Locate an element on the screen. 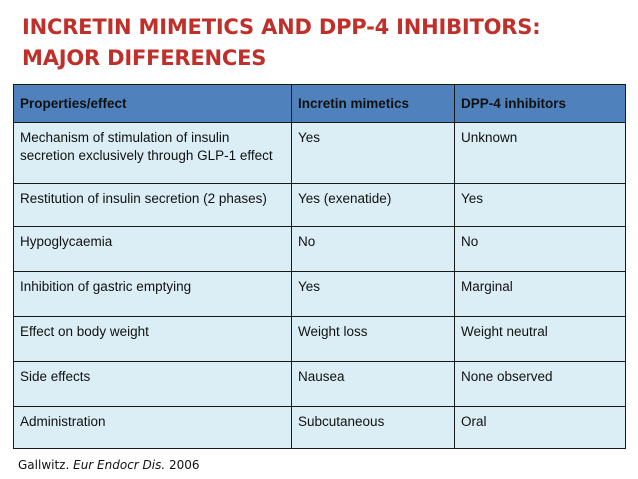 The image size is (638, 479). citation-year: 2006 is located at coordinates (182, 465).